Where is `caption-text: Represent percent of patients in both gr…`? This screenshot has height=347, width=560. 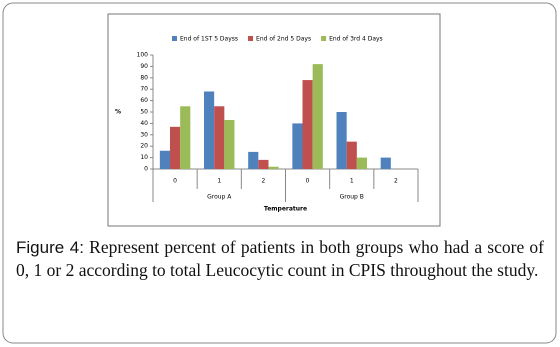 caption-text: Represent percent of patients in both gr… is located at coordinates (280, 258).